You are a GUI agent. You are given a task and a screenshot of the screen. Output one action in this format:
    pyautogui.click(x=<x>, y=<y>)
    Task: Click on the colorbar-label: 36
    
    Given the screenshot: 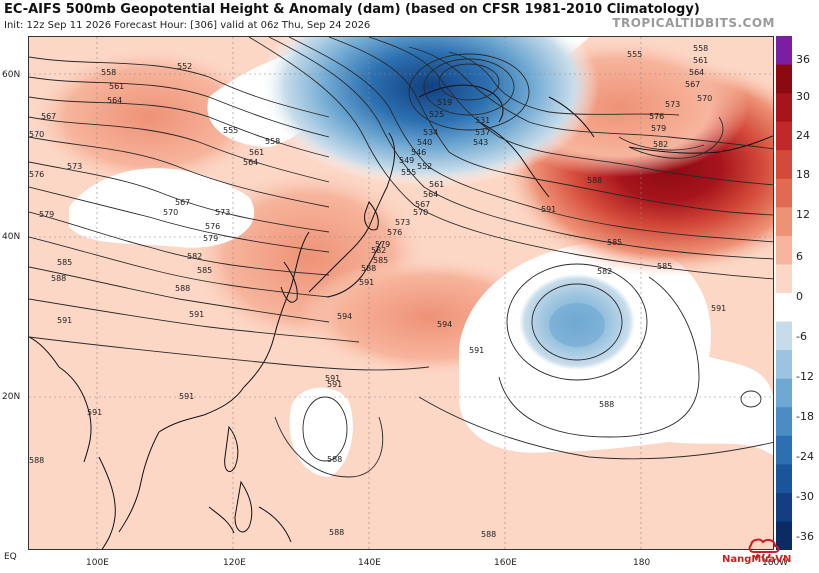 What is the action you would take?
    pyautogui.click(x=803, y=59)
    